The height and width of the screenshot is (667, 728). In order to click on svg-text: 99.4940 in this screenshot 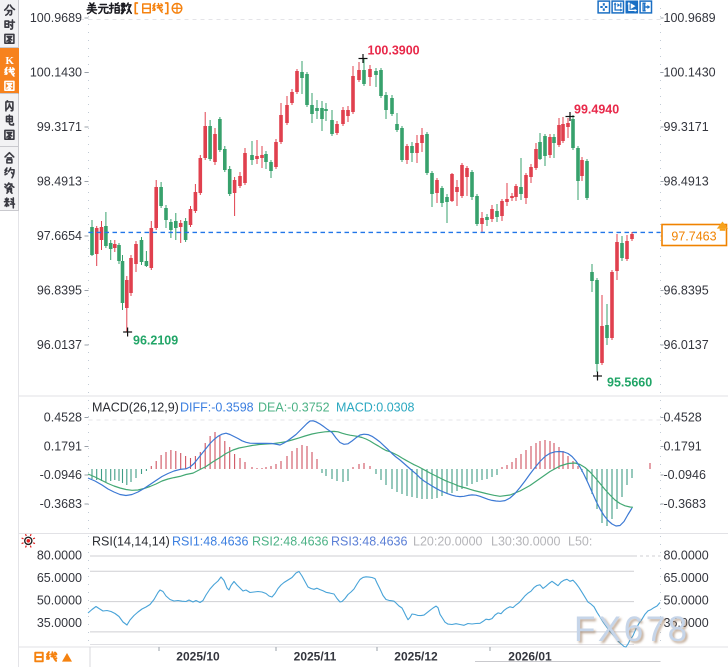, I will do `click(596, 110)`.